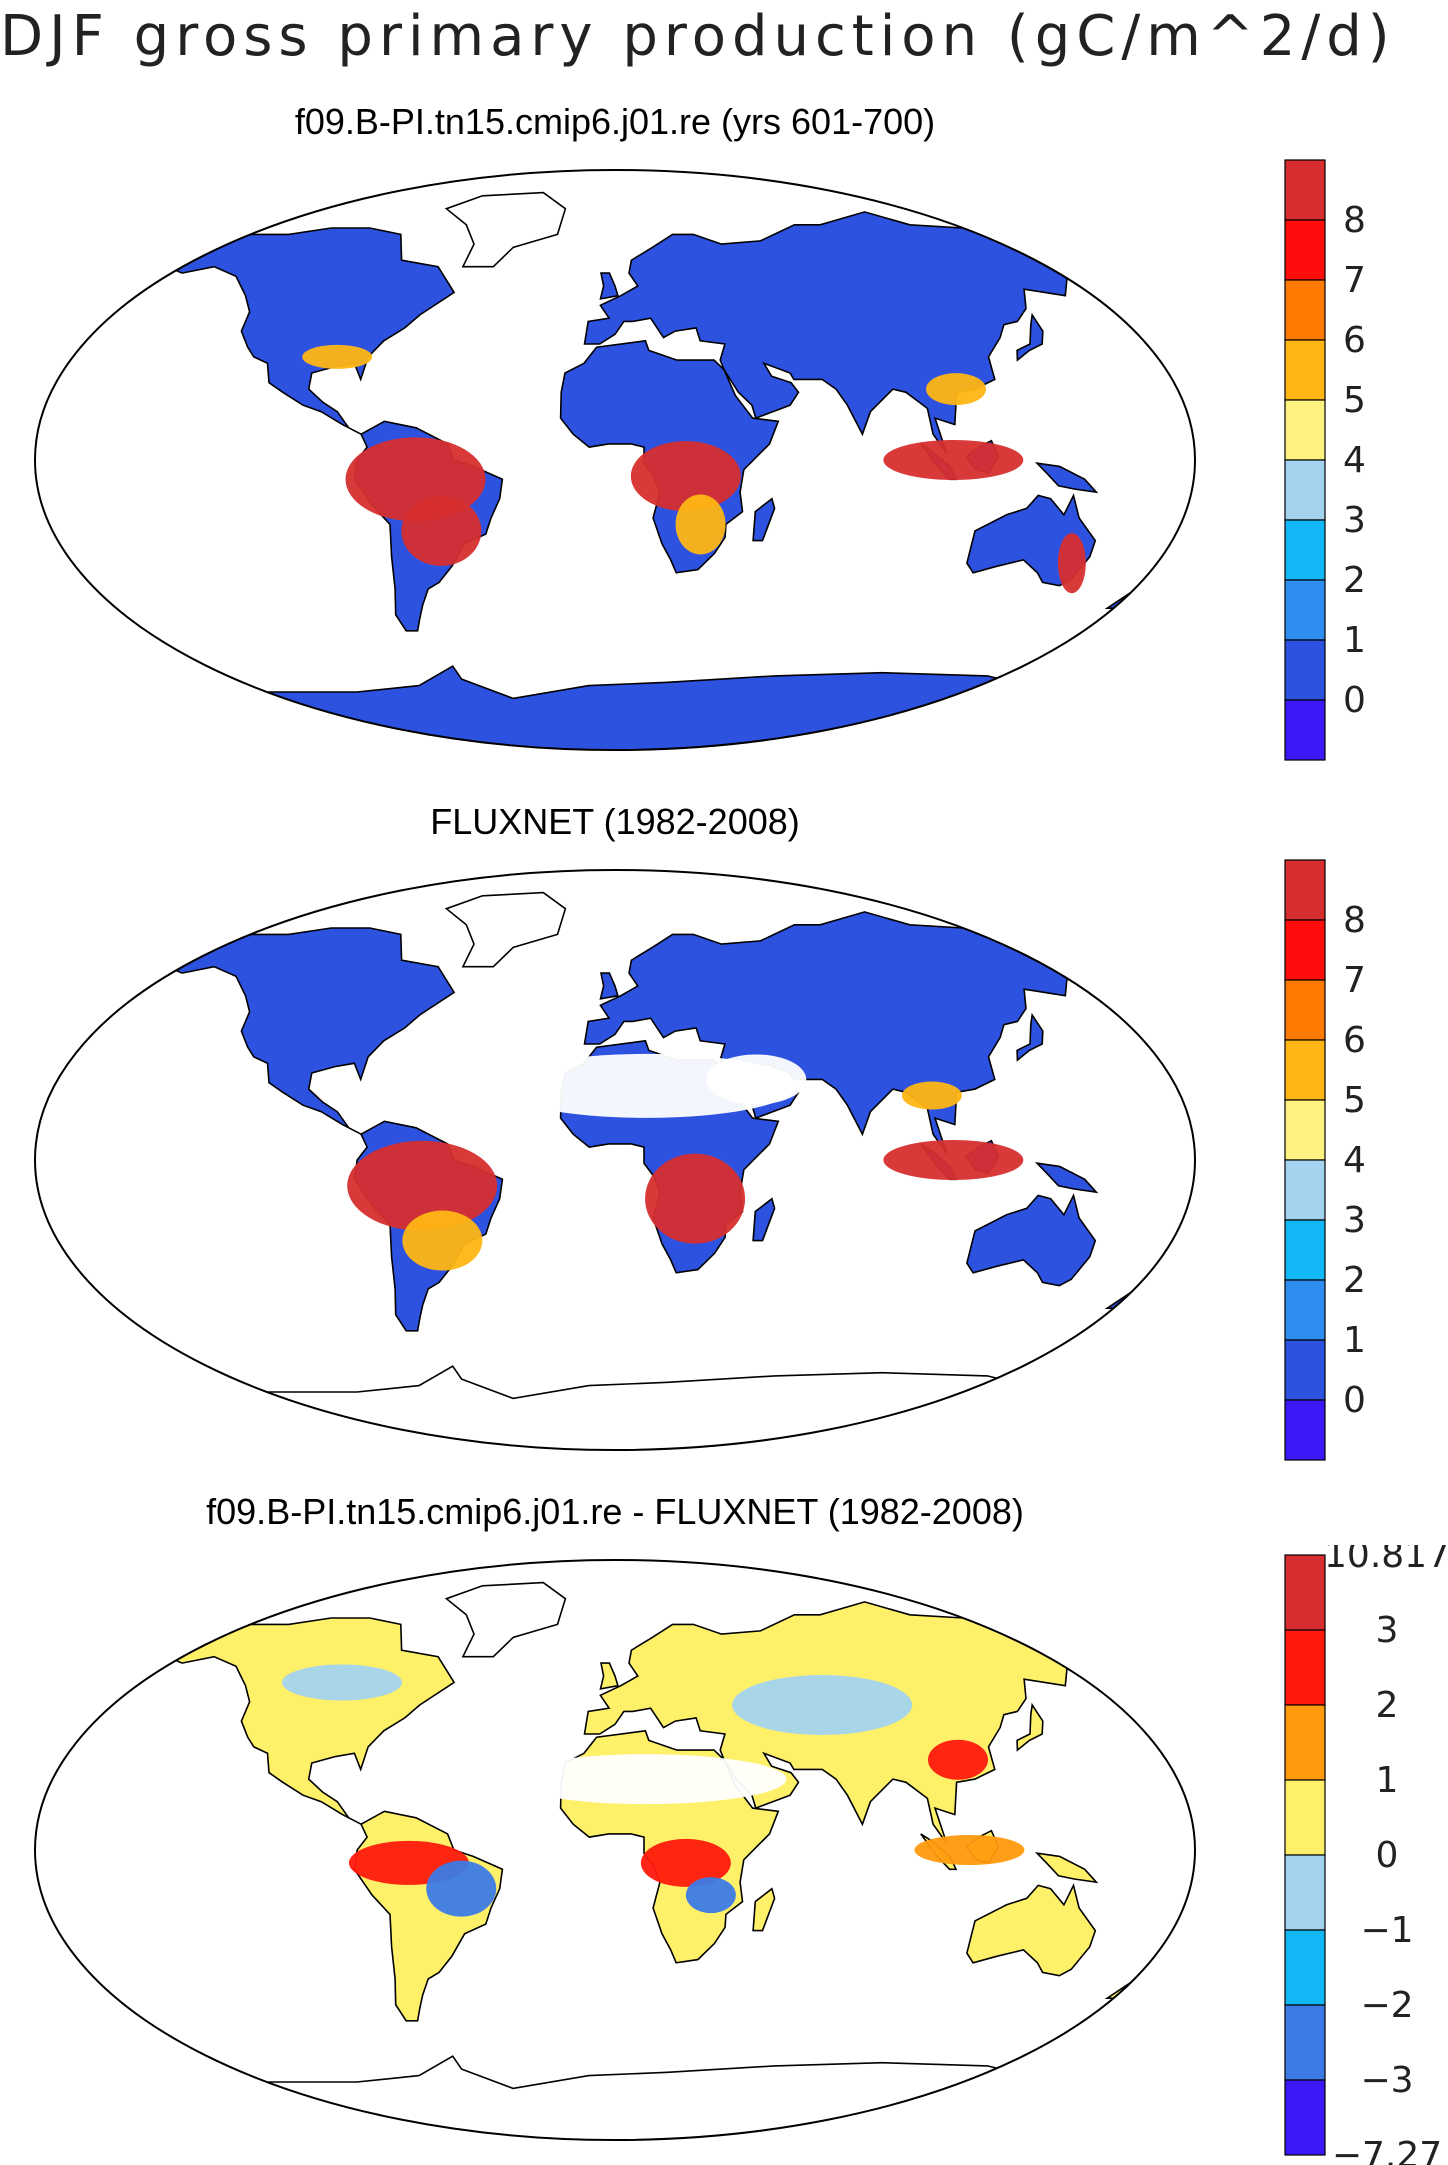 Image resolution: width=1448 pixels, height=2165 pixels. I want to click on region-east-australia-high, so click(1071, 563).